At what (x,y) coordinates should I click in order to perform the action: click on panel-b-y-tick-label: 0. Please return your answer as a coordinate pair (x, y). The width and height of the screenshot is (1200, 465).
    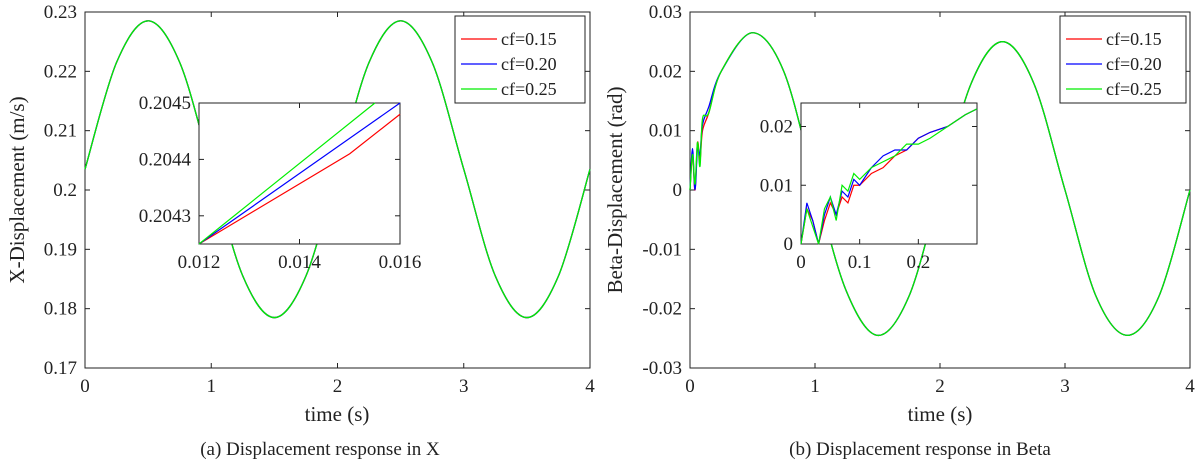
    Looking at the image, I should click on (678, 190).